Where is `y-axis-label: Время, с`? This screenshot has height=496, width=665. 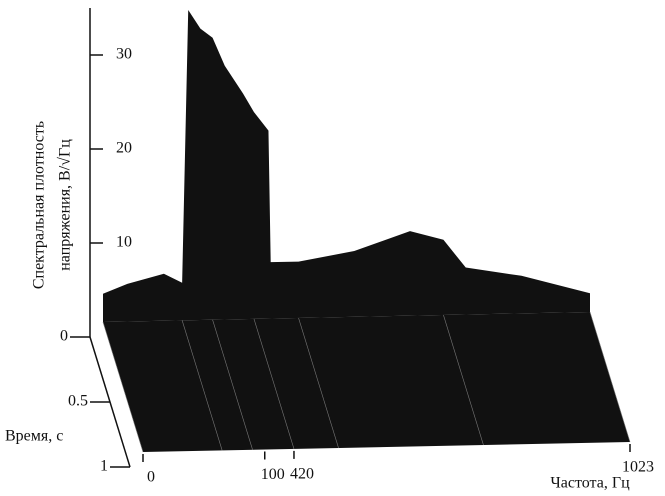 y-axis-label: Время, с is located at coordinates (34, 436).